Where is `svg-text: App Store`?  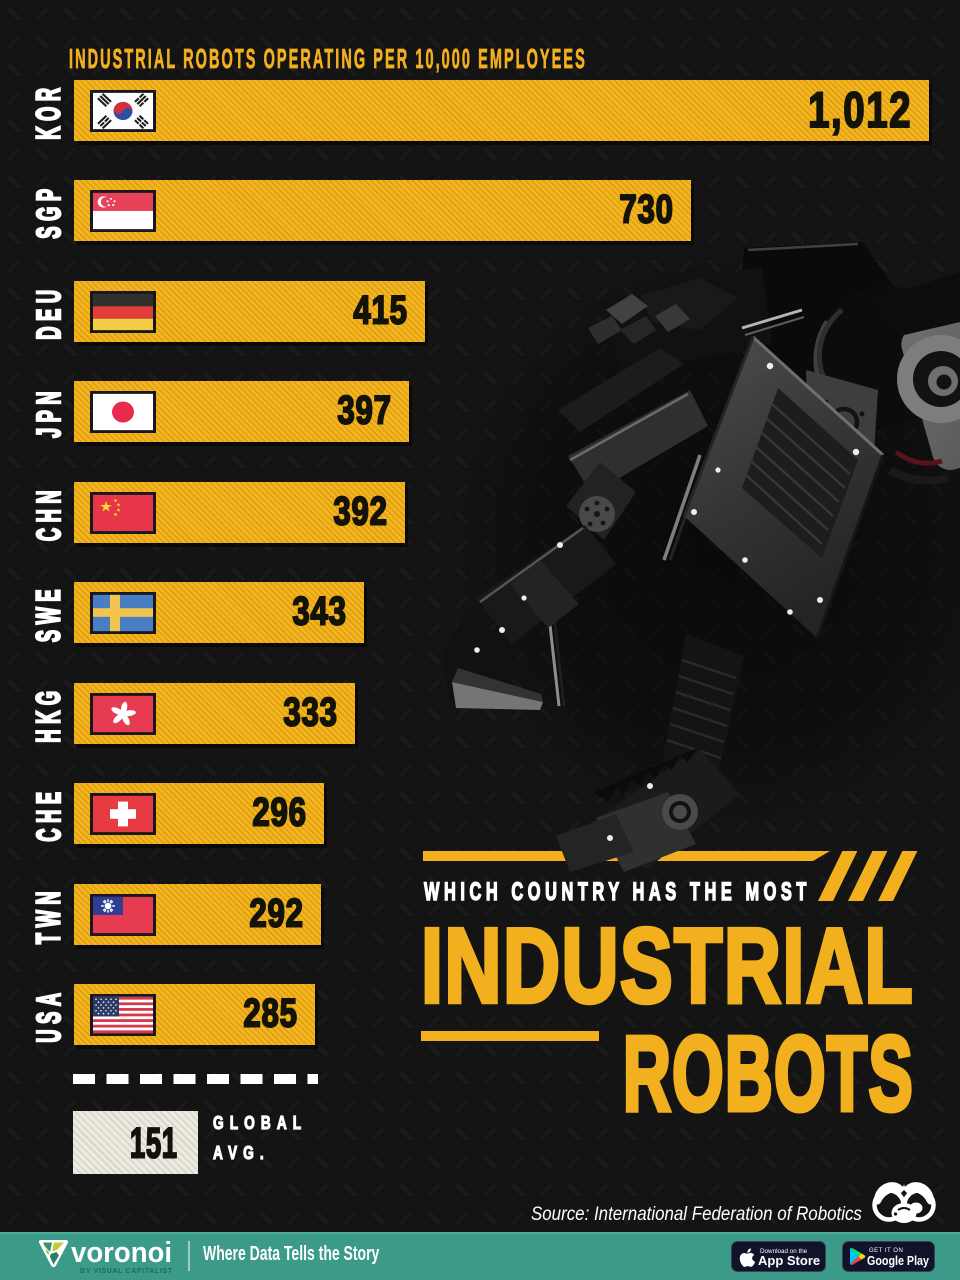
svg-text: App Store is located at coordinates (789, 1260).